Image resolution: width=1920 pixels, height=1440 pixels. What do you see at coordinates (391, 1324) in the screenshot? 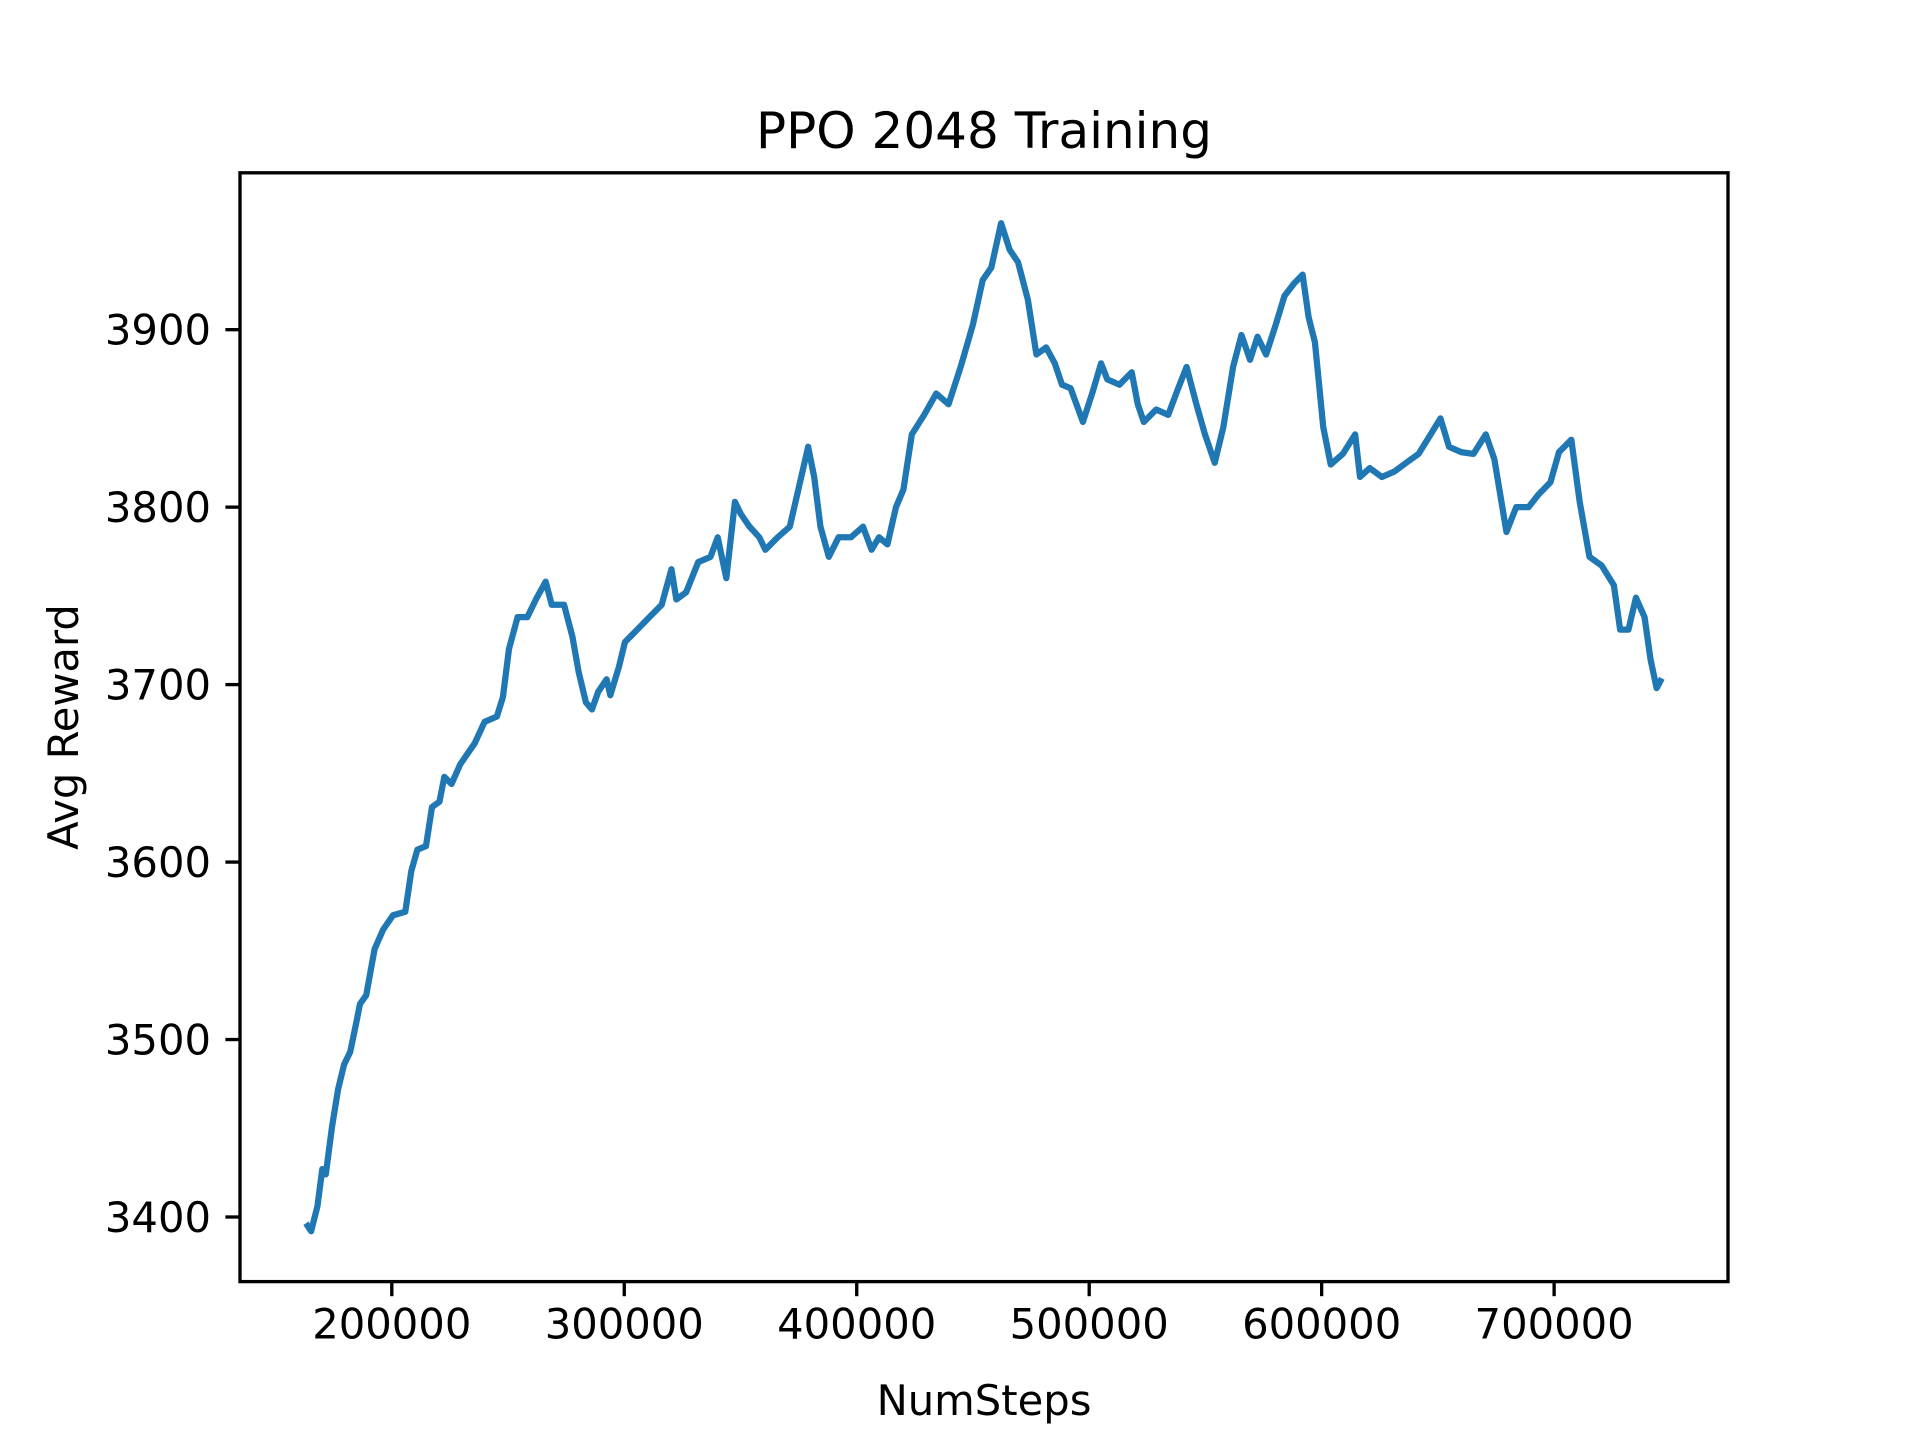
I see `x-tick-label: 200000` at bounding box center [391, 1324].